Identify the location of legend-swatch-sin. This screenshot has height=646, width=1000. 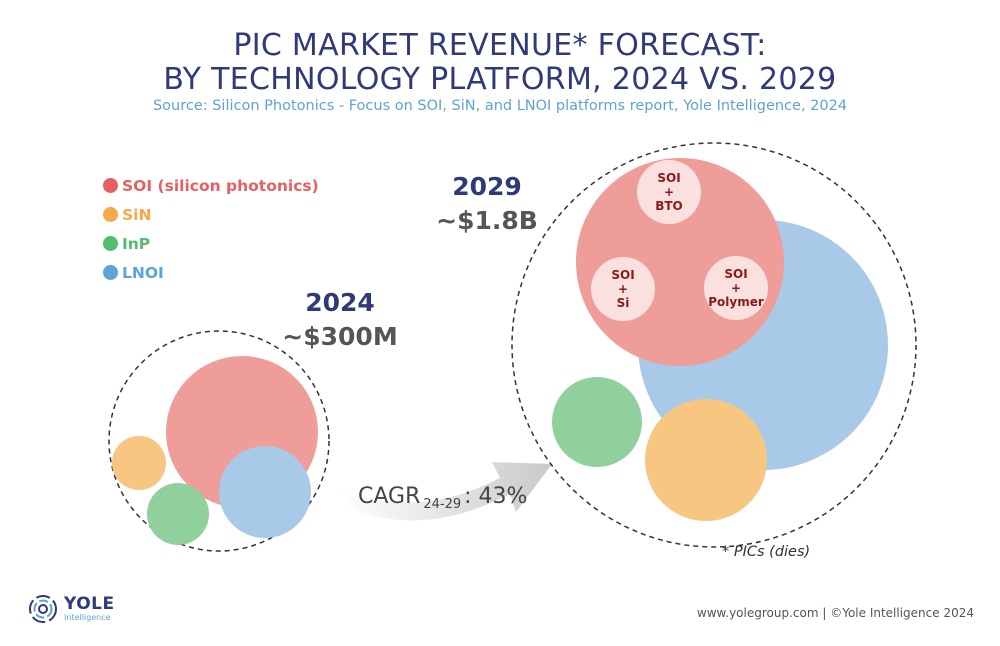
(110, 214).